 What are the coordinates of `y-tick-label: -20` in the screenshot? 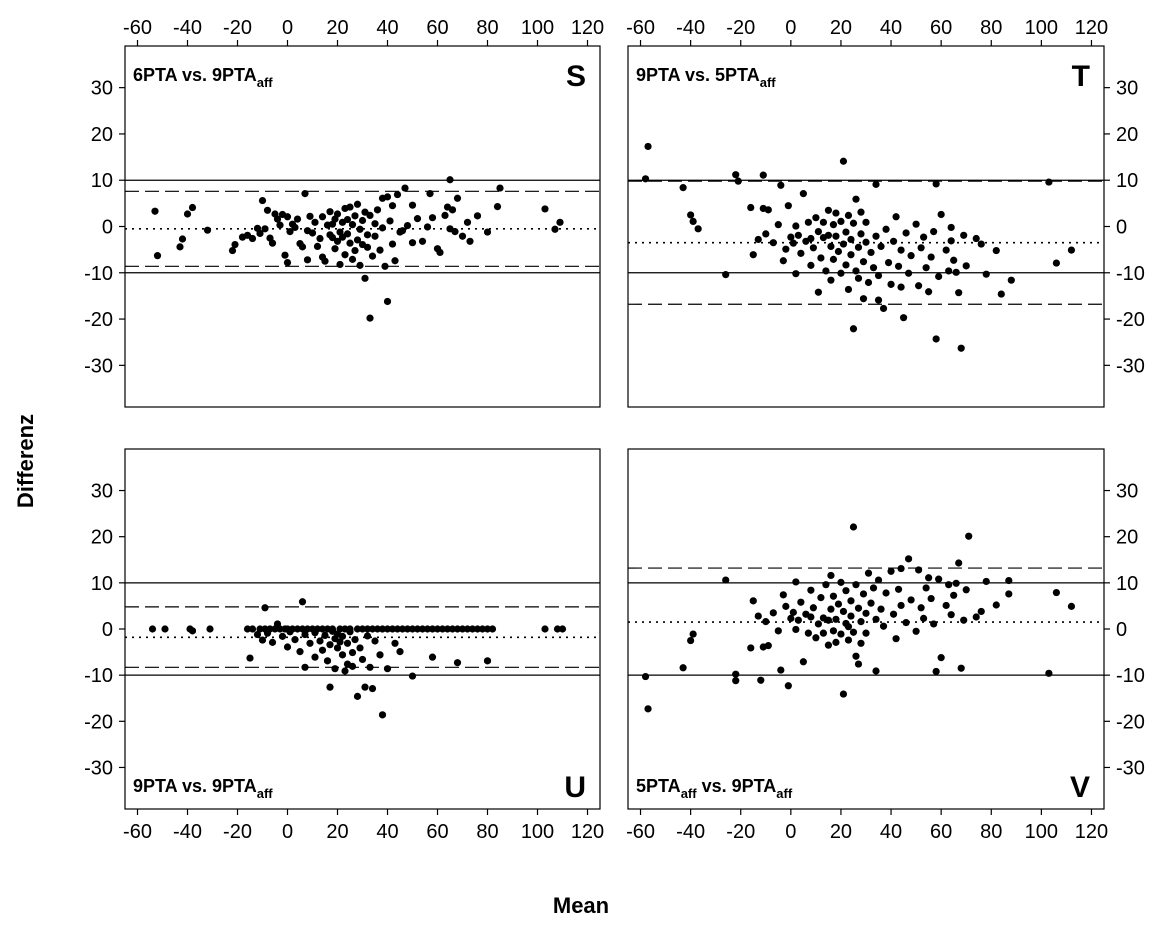 It's located at (1130, 320).